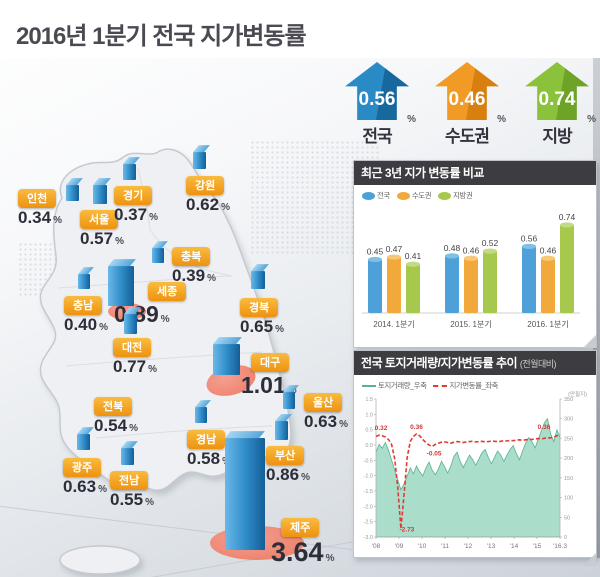 The height and width of the screenshot is (577, 600). Describe the element at coordinates (82, 467) in the screenshot. I see `region-label-gwangju: 광주` at that location.